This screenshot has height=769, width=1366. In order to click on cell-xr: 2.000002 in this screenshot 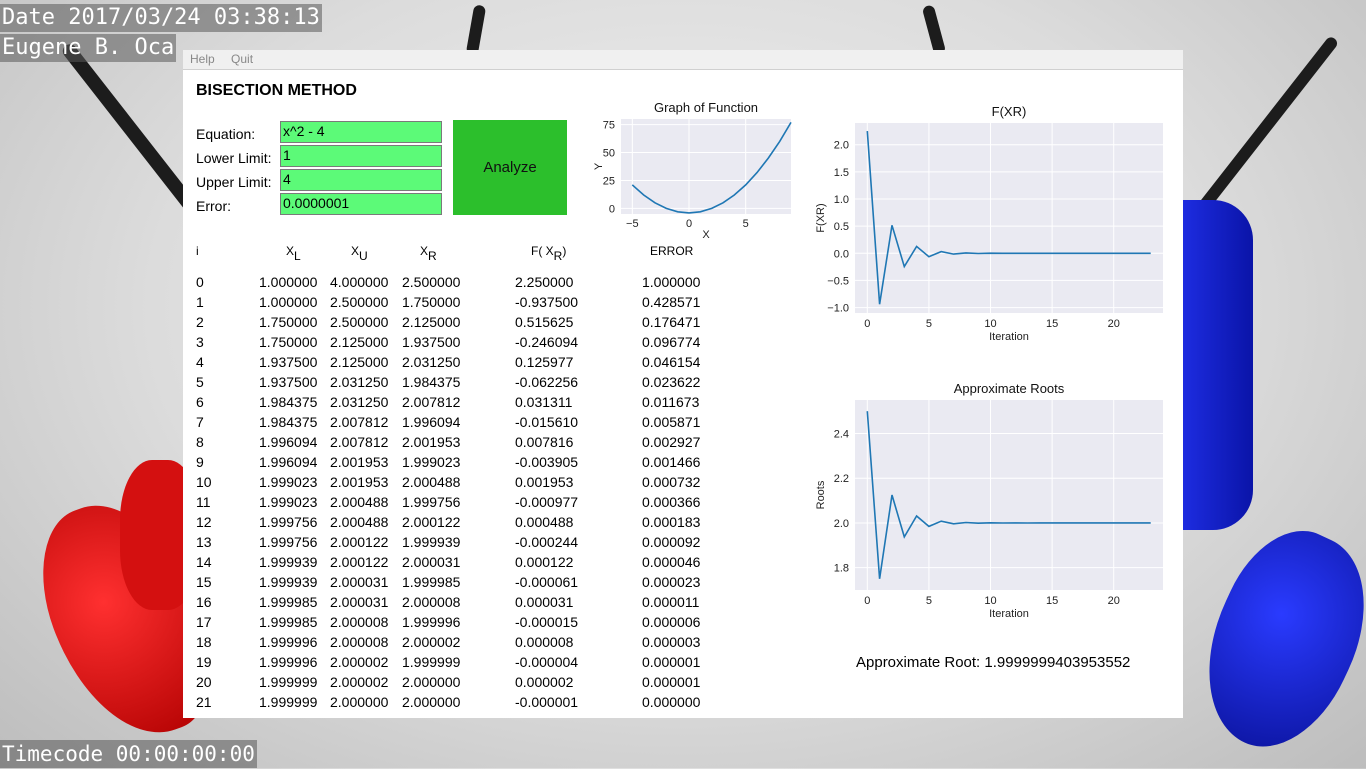, I will do `click(431, 642)`.